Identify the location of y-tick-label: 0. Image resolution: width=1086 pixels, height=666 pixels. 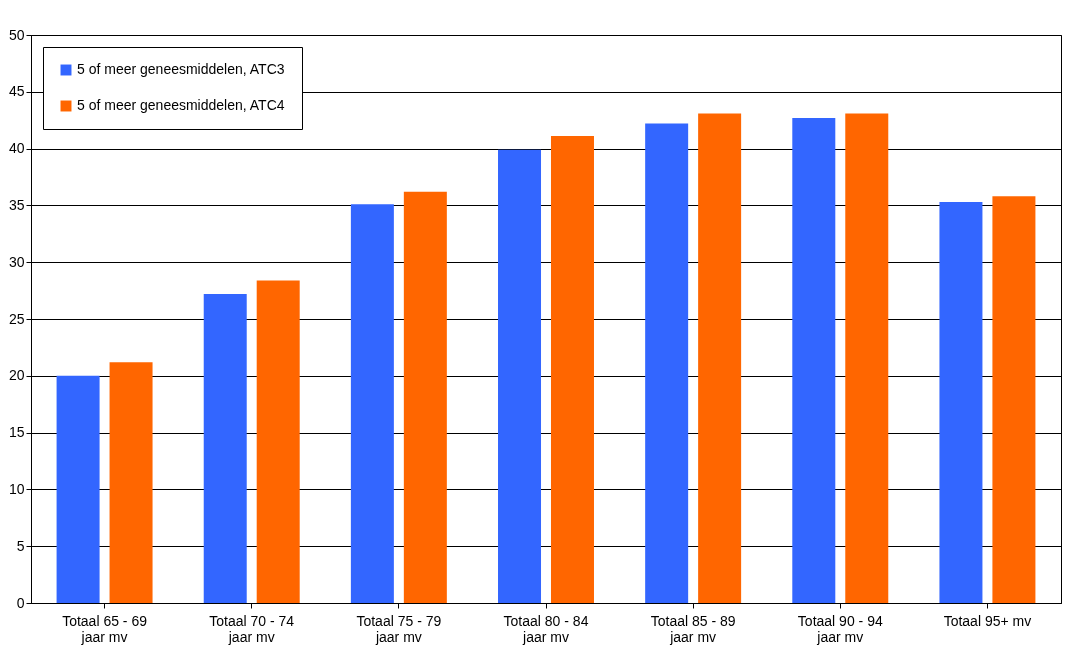
(20, 602).